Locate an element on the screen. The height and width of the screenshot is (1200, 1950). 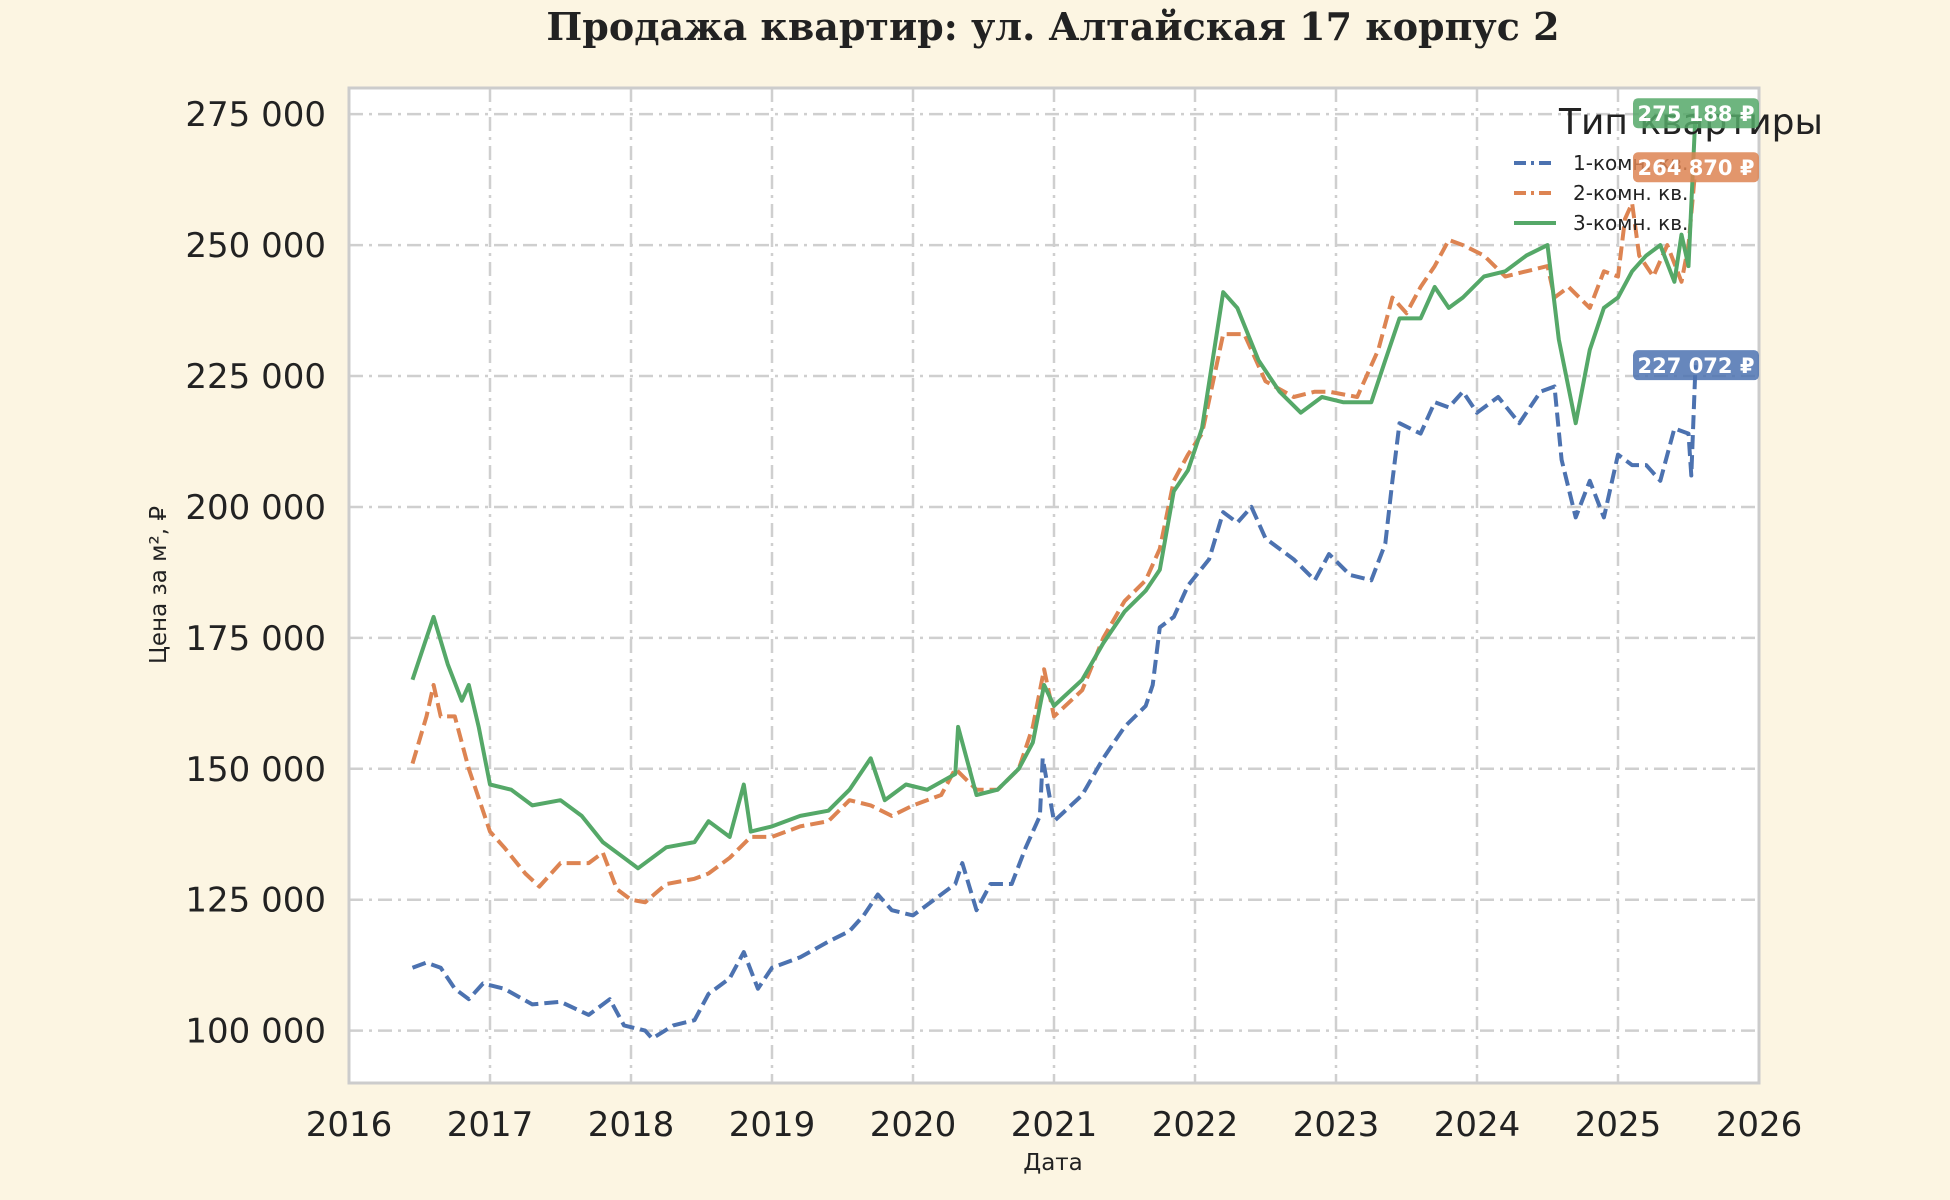
x-tick-label: 2022 is located at coordinates (1195, 1125).